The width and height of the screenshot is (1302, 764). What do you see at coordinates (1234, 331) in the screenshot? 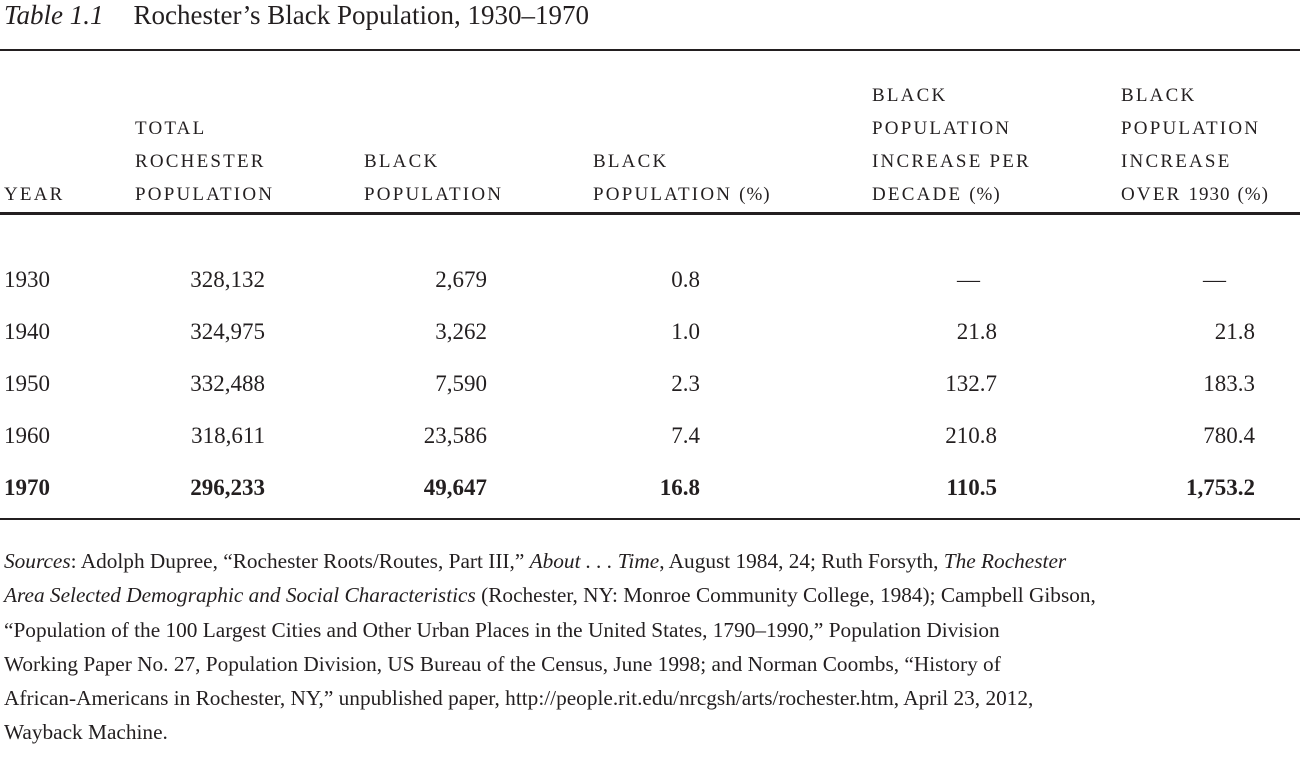
I see `cell-increase-over-1930: 21.8` at bounding box center [1234, 331].